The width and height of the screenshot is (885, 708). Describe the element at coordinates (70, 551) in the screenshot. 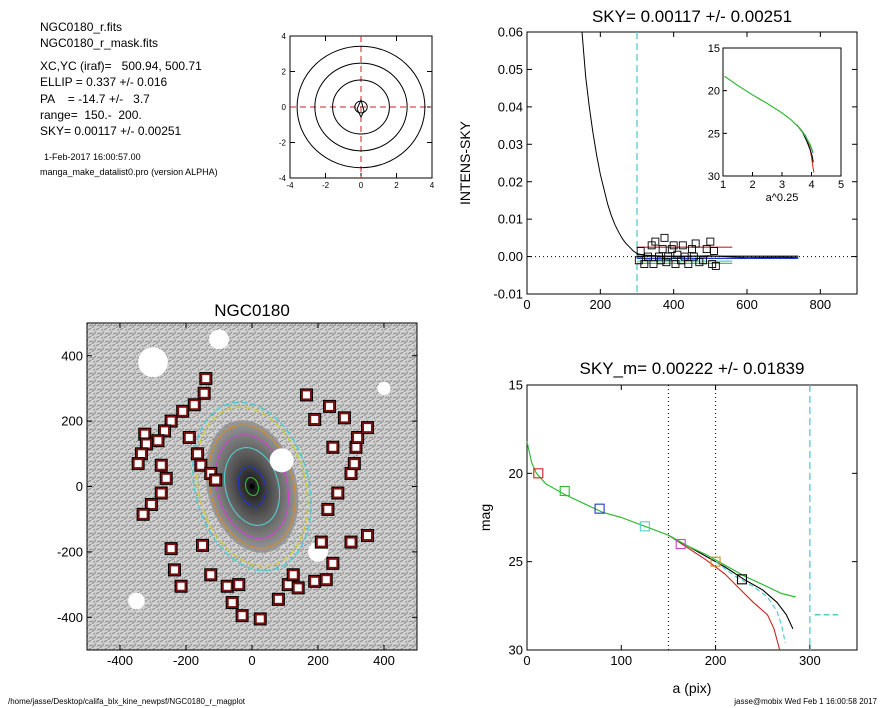

I see `y-tick-label: -200` at that location.